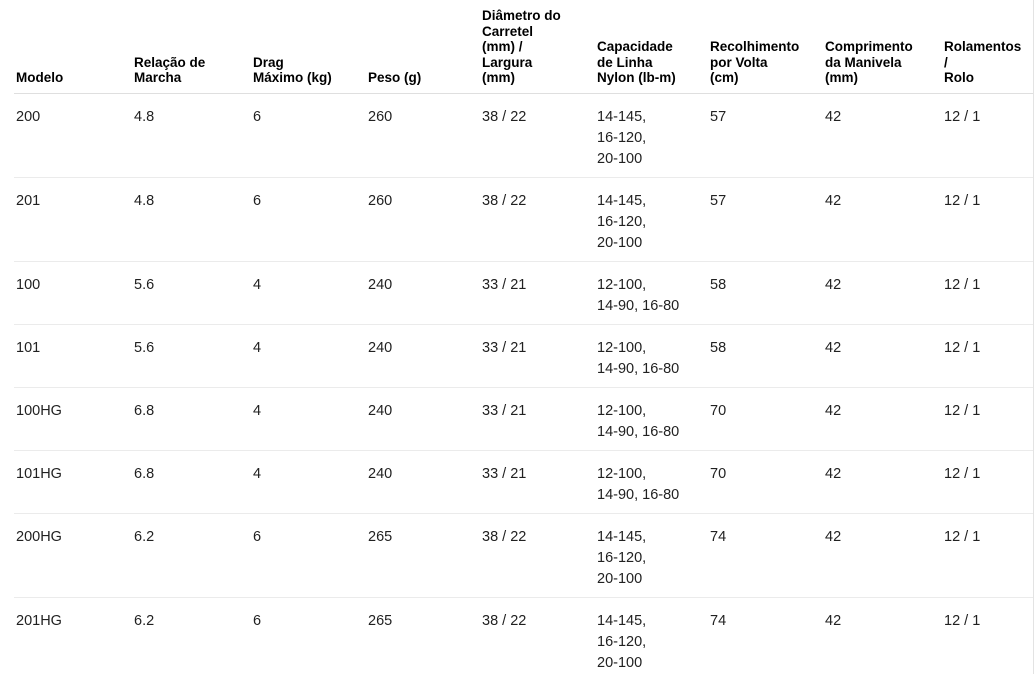 The width and height of the screenshot is (1034, 674). I want to click on column-header-modelo: Modelo, so click(73, 47).